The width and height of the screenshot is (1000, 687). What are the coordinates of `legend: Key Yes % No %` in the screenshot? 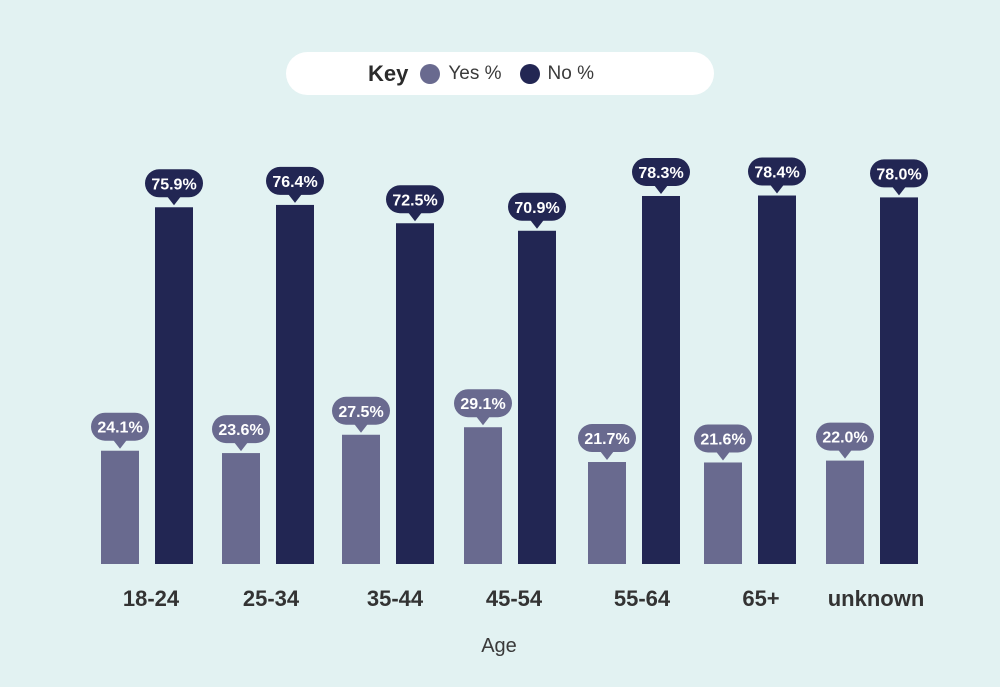 It's located at (500, 73).